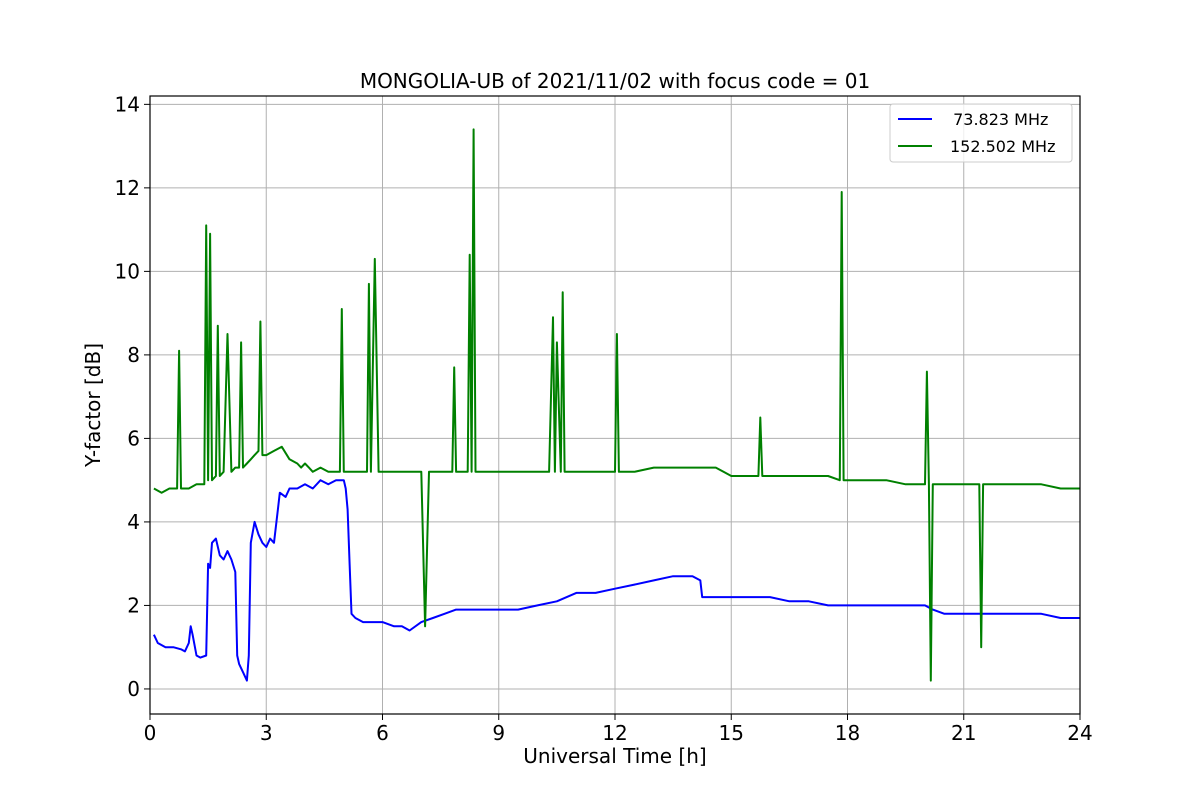 This screenshot has height=800, width=1200. I want to click on x-tick-label: 12, so click(614, 733).